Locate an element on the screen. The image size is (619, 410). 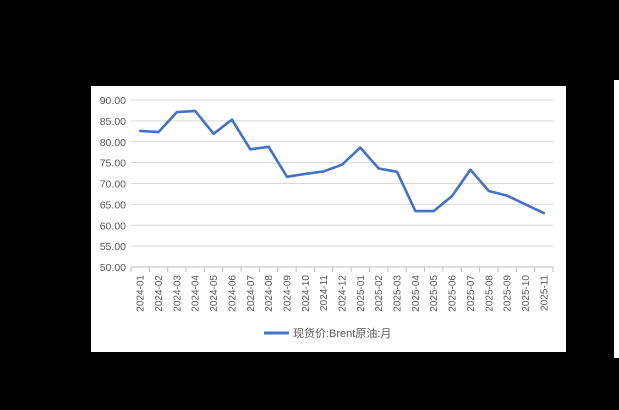
x-tick-label: 2025-06 is located at coordinates (453, 293).